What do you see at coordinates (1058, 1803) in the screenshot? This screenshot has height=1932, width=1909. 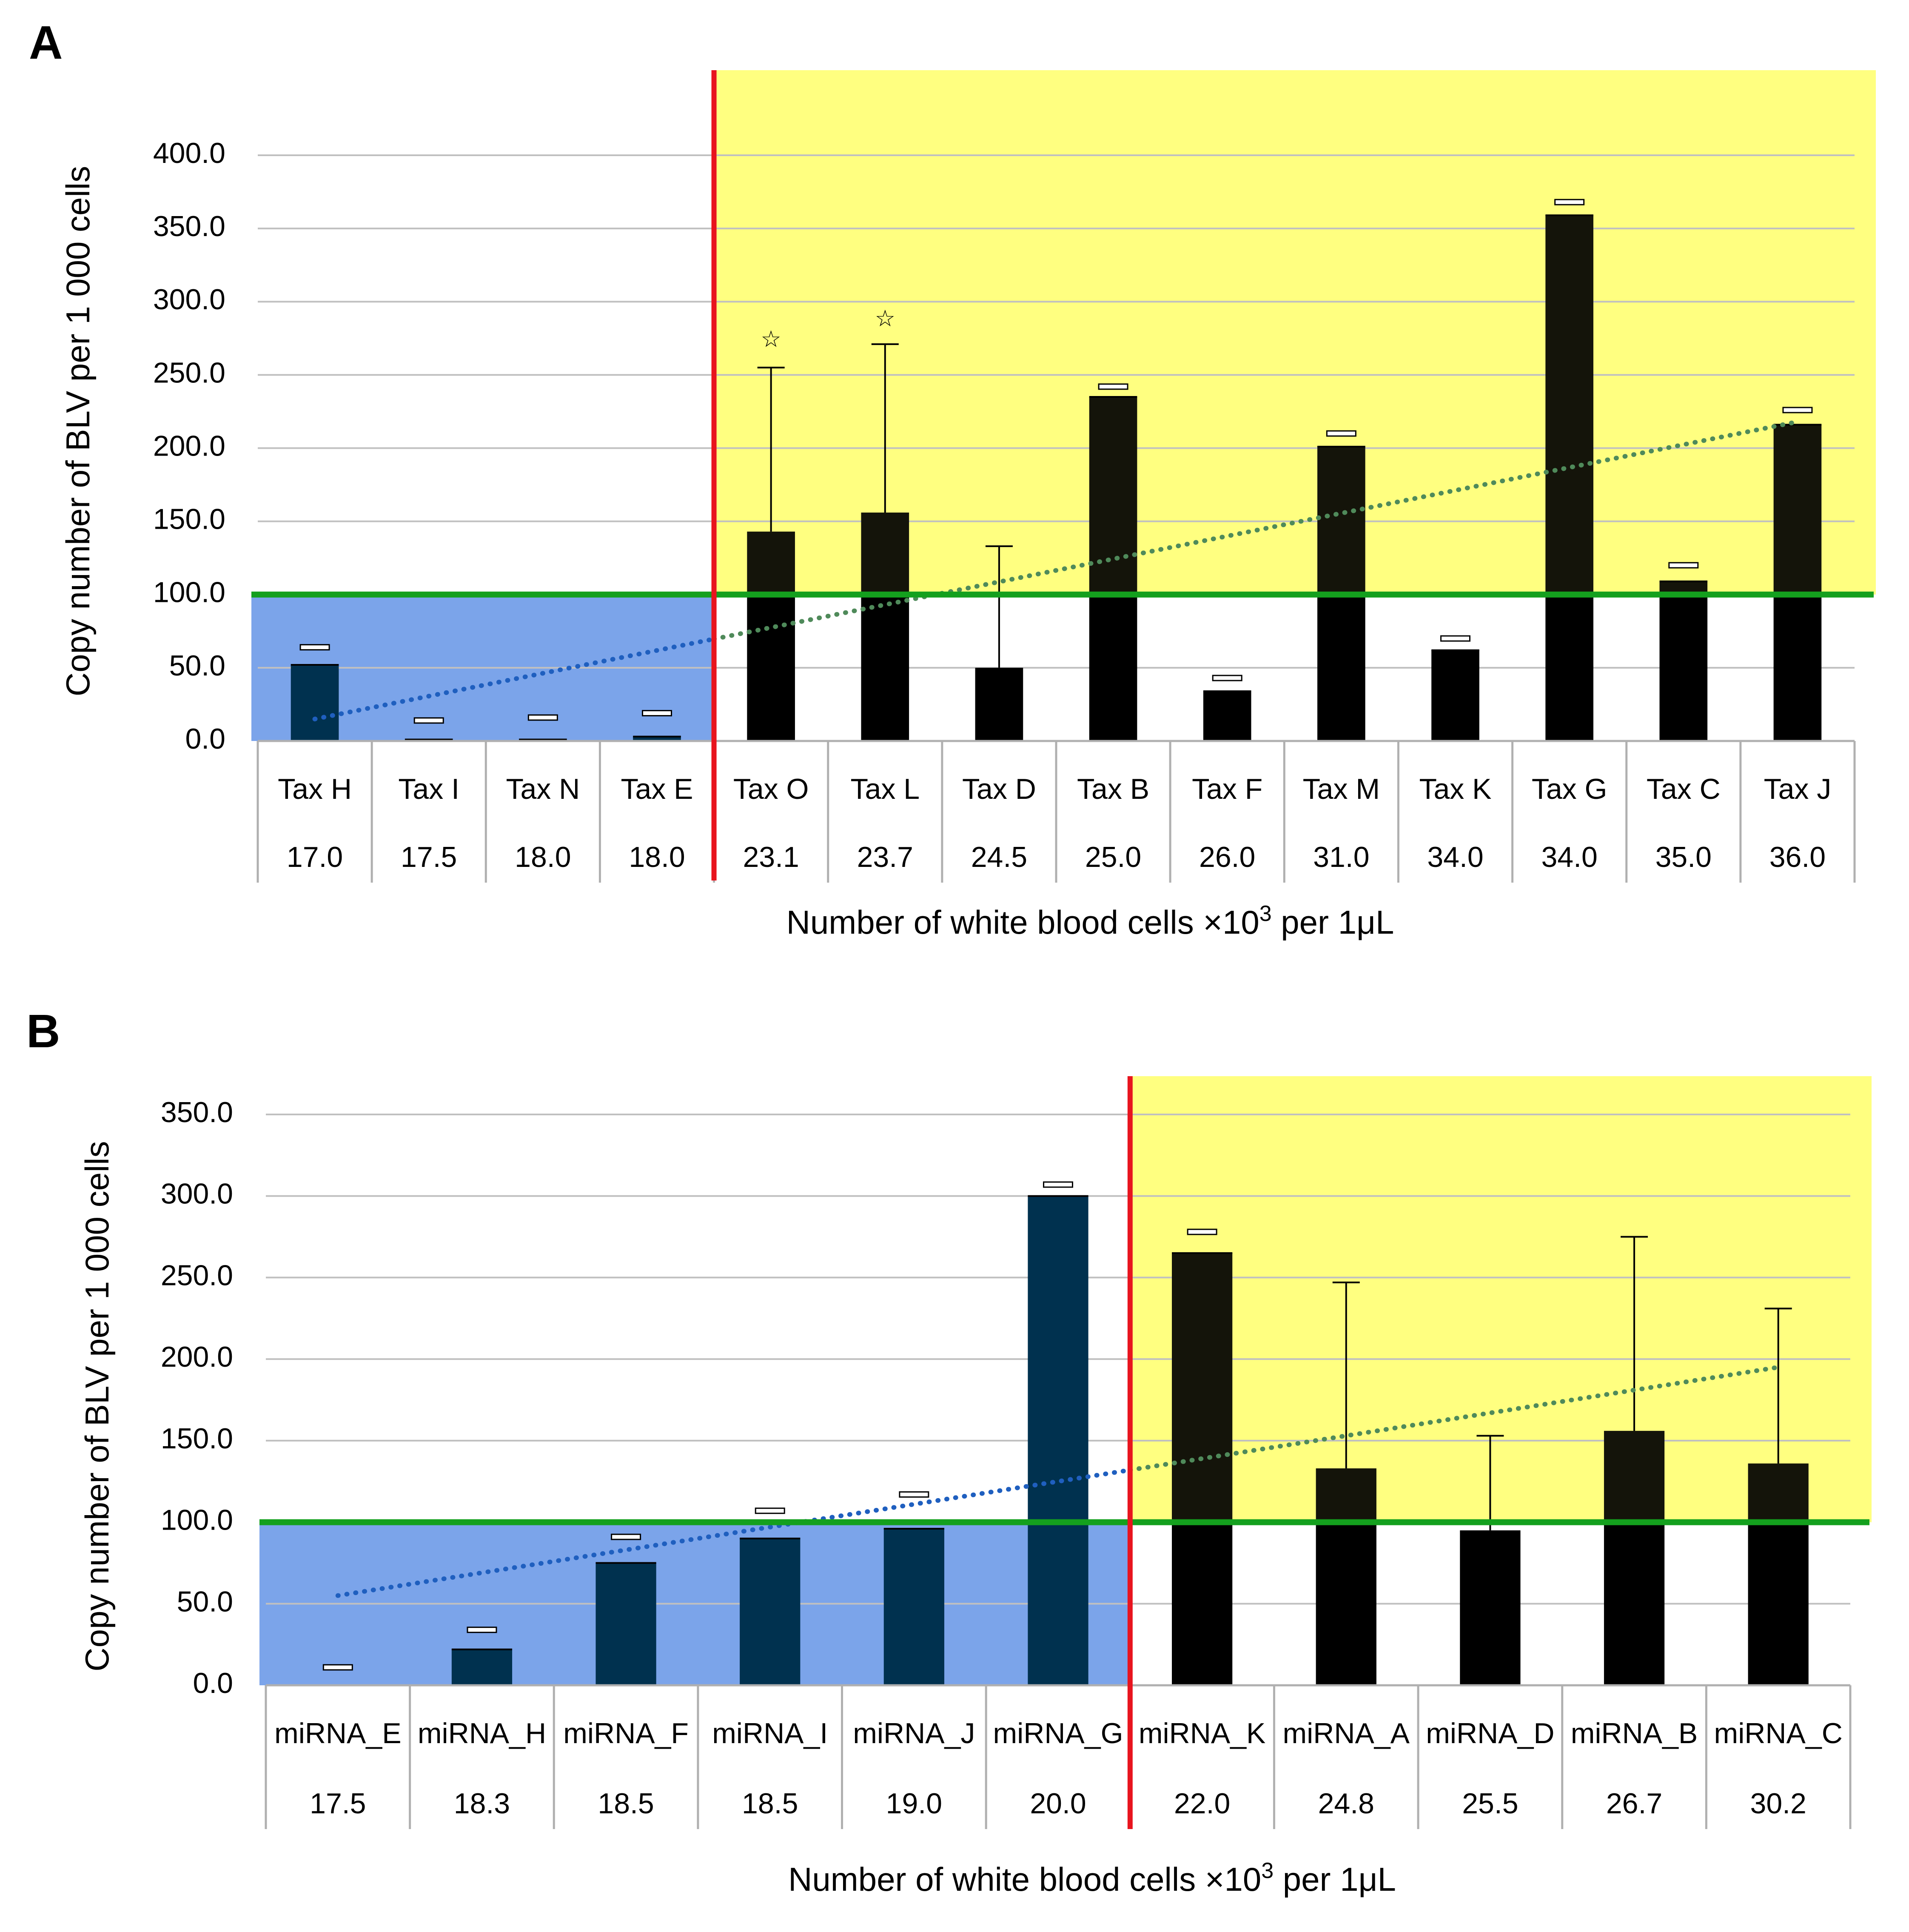 I see `wbc-value-label: 20.0` at bounding box center [1058, 1803].